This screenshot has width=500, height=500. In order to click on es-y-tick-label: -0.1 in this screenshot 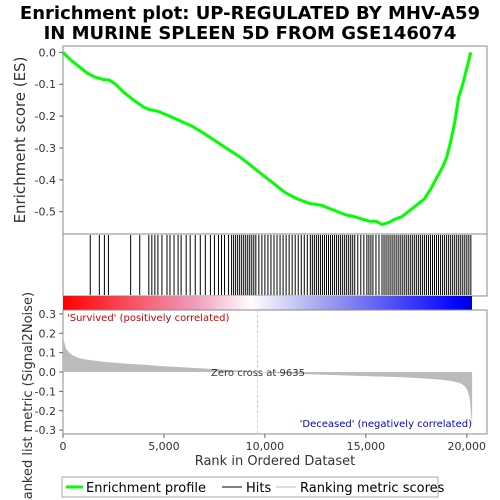, I will do `click(45, 84)`.